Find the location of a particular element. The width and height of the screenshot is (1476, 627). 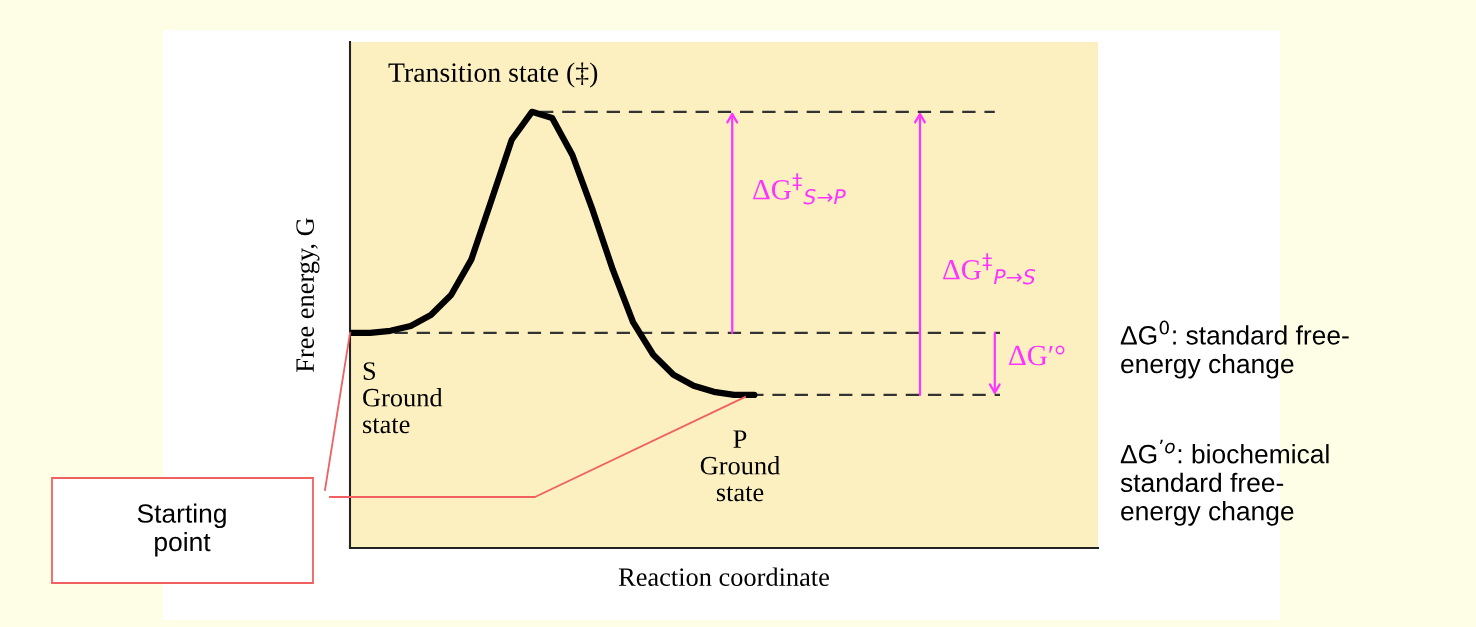

annotation: ΔG′° is located at coordinates (1037, 355).